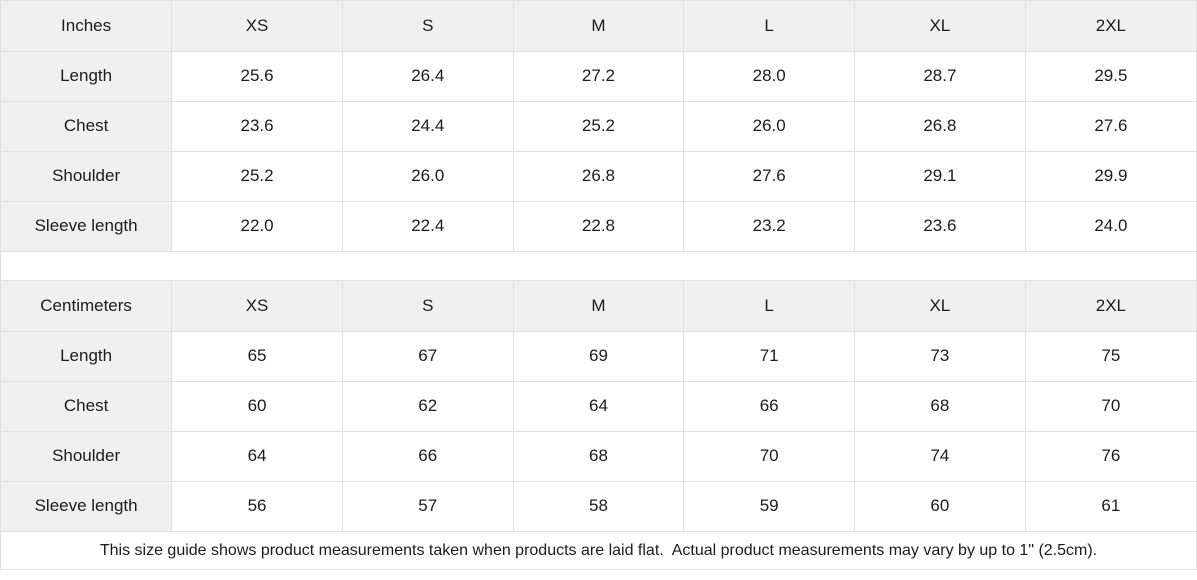 Image resolution: width=1197 pixels, height=580 pixels. What do you see at coordinates (427, 126) in the screenshot?
I see `measurement-cell: 24.4` at bounding box center [427, 126].